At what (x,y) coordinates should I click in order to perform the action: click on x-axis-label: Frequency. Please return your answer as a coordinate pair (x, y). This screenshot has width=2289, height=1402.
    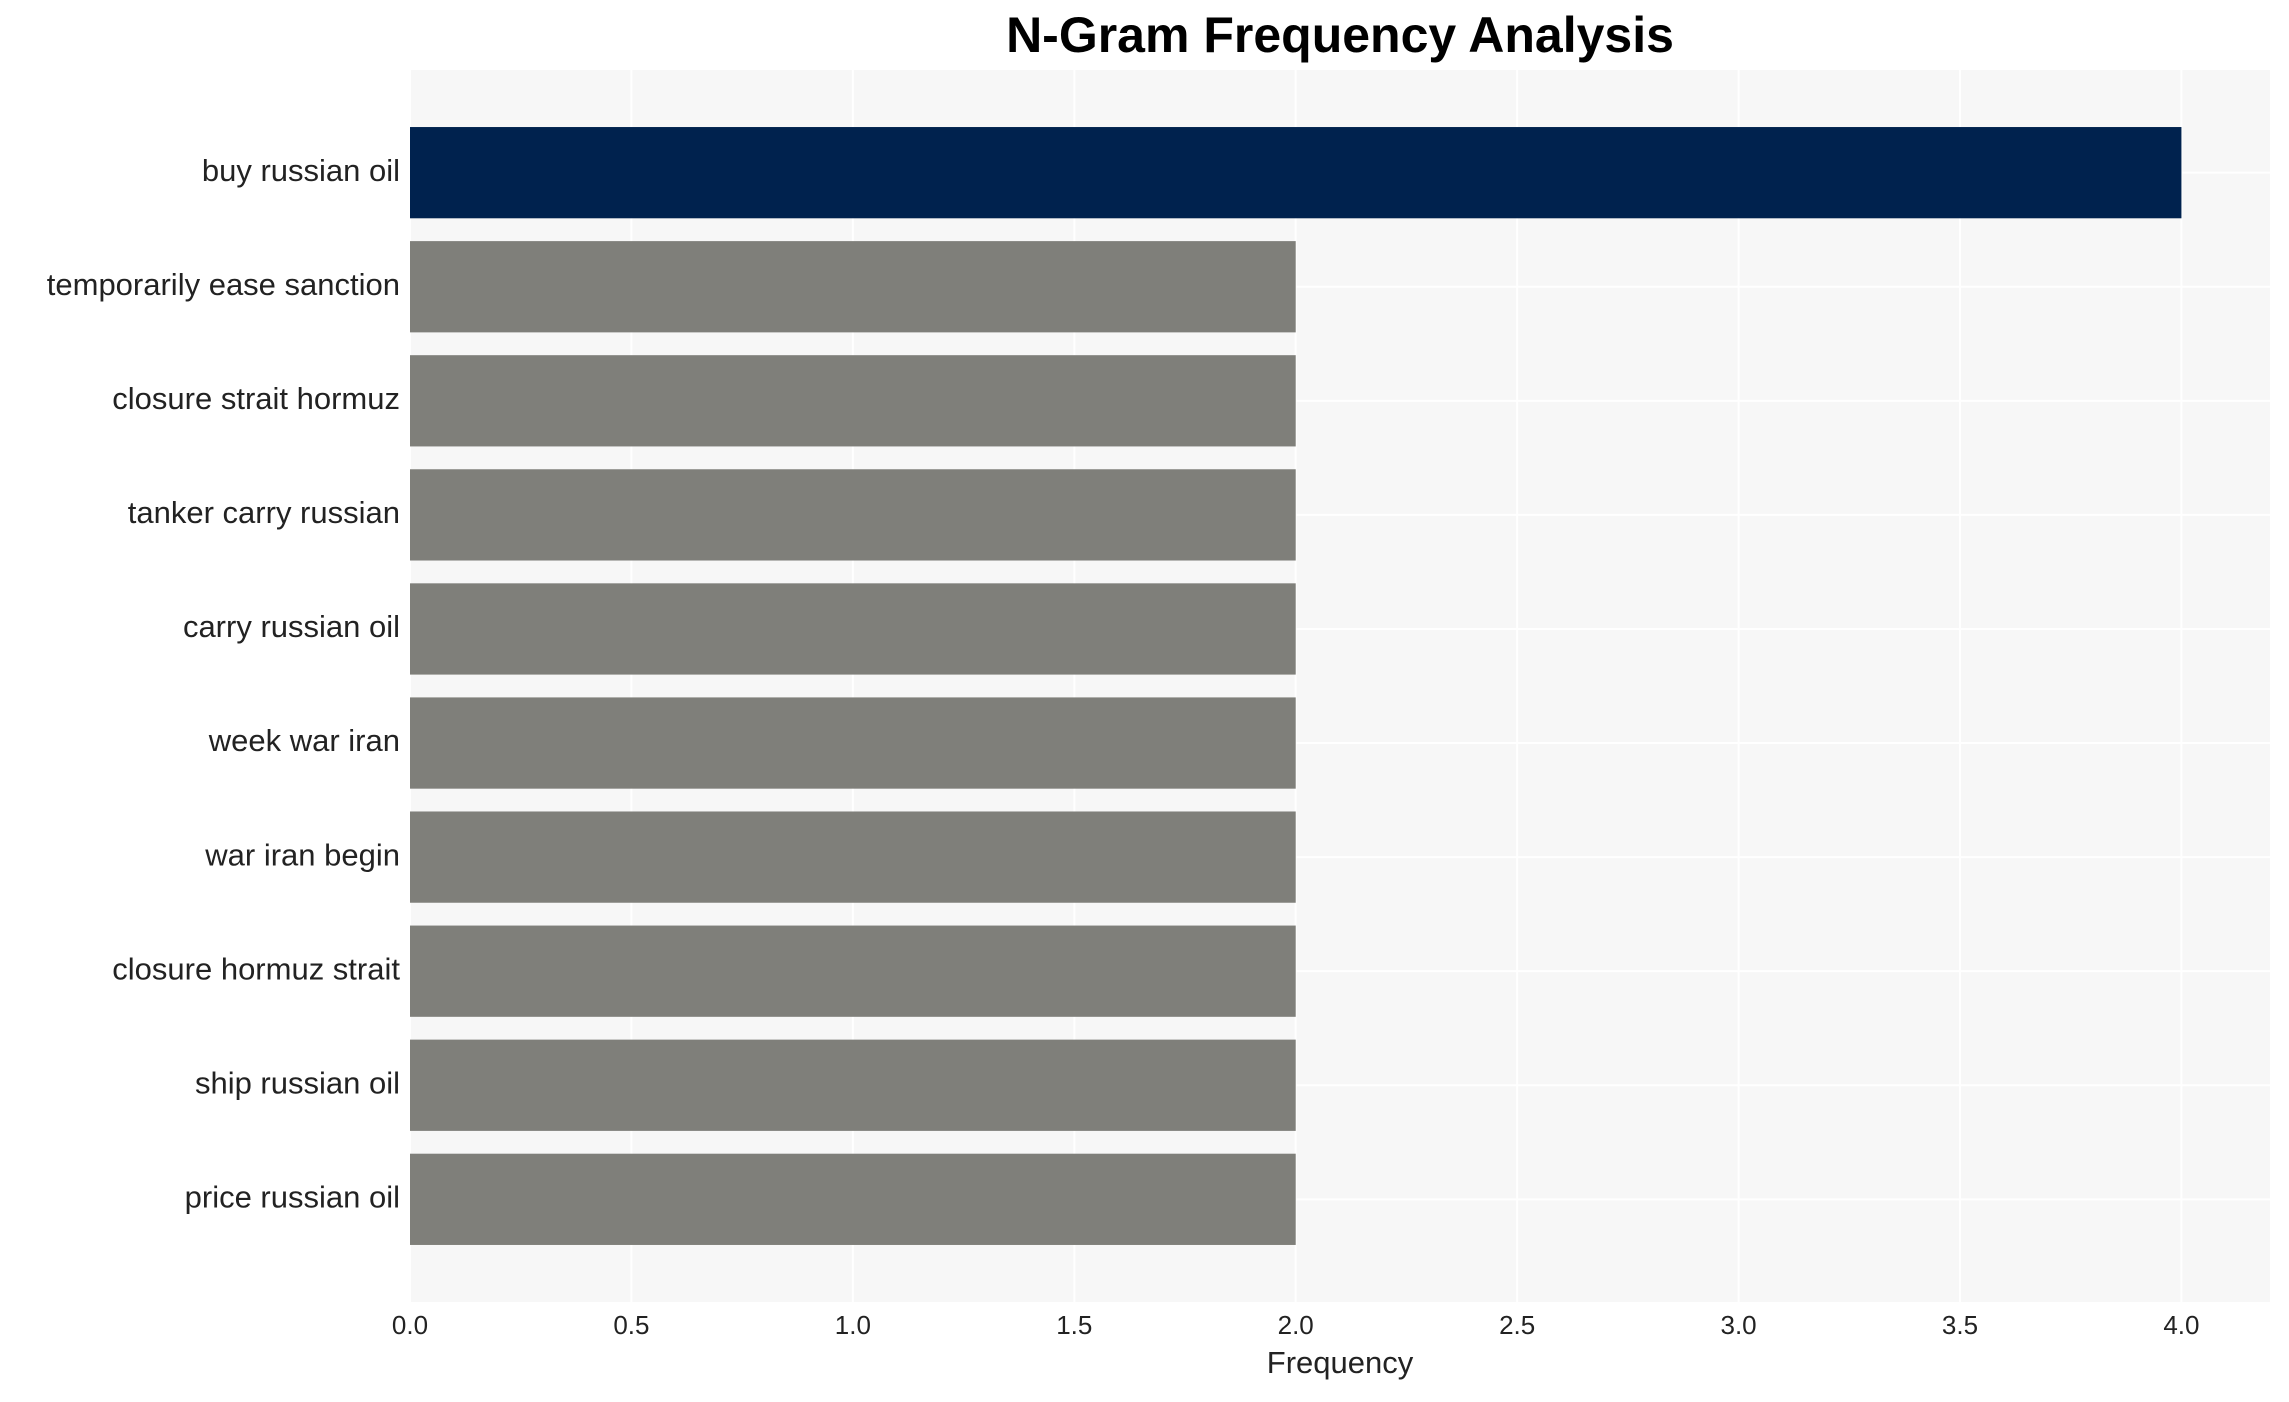
    Looking at the image, I should click on (1340, 1362).